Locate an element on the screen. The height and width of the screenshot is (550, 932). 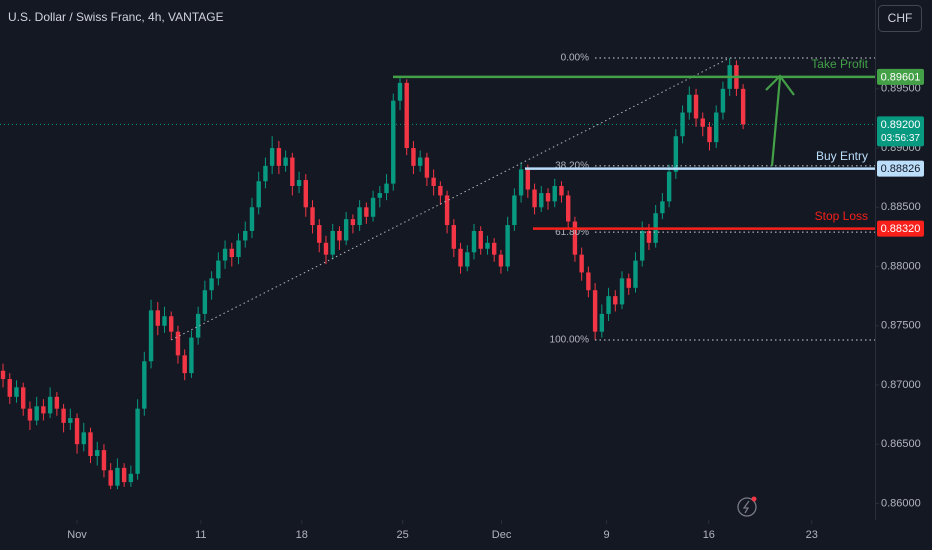
x-tick-label: 16 is located at coordinates (709, 535).